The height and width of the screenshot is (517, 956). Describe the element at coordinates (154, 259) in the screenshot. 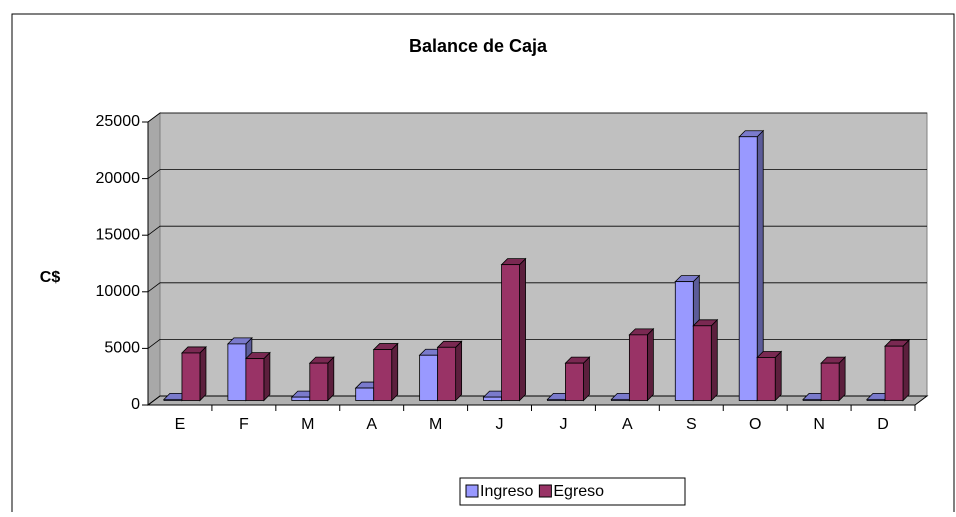

I see `side-wall` at that location.